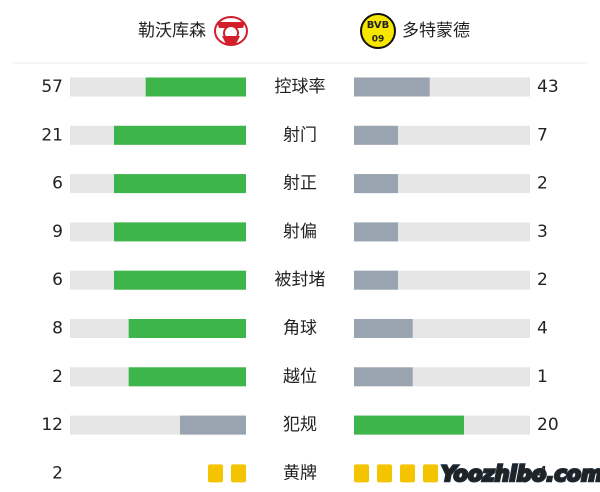  Describe the element at coordinates (52, 425) in the screenshot. I see `home-value: 12` at that location.